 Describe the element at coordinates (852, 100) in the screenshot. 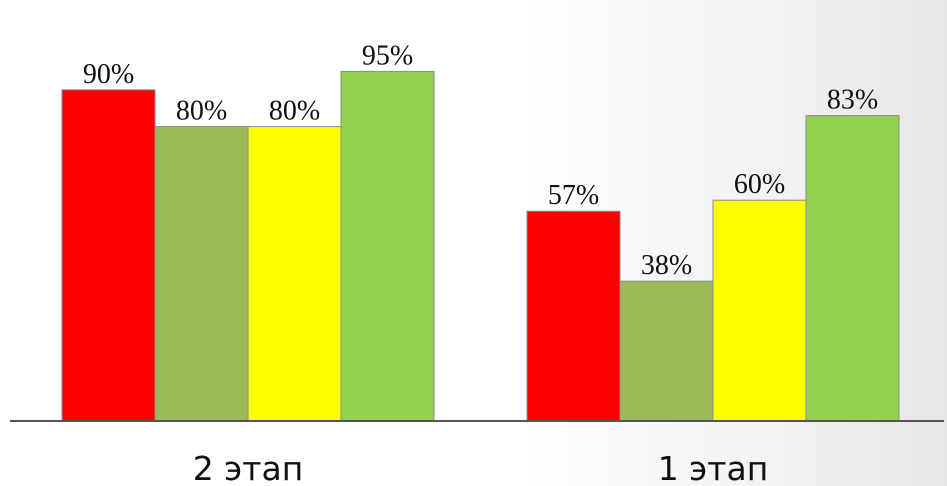

I see `data-label-2-4: 83%` at that location.